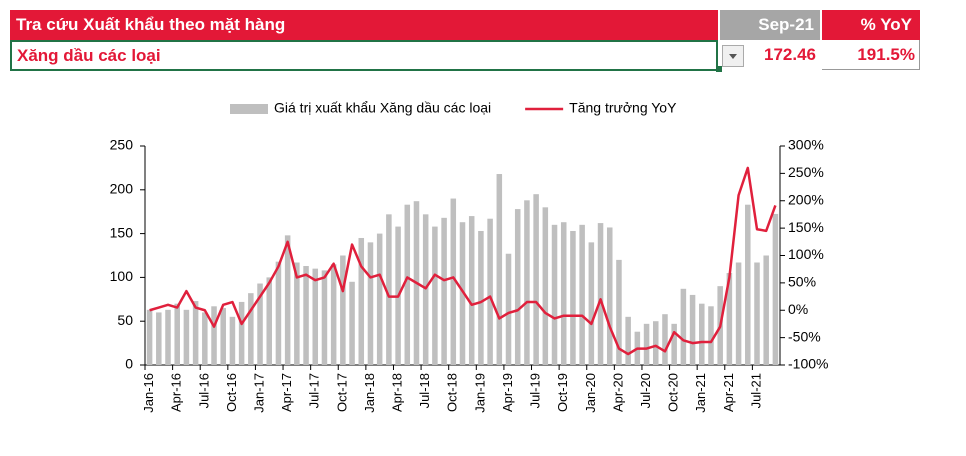 Image resolution: width=966 pixels, height=456 pixels. Describe the element at coordinates (804, 336) in the screenshot. I see `y2-tick-label: -50%` at that location.